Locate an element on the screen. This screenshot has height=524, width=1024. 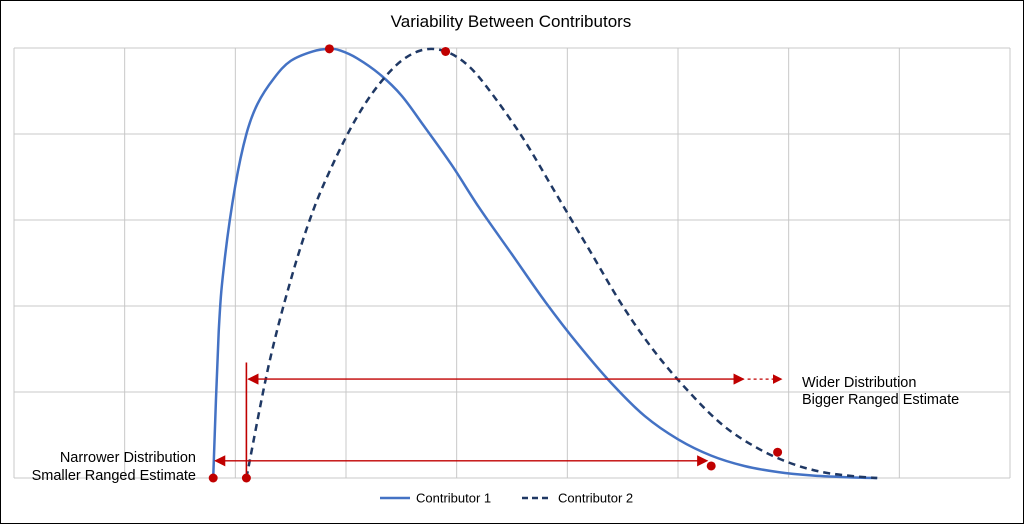
smaller-ranged-estimate-label: Smaller Ranged Estimate is located at coordinates (114, 476).